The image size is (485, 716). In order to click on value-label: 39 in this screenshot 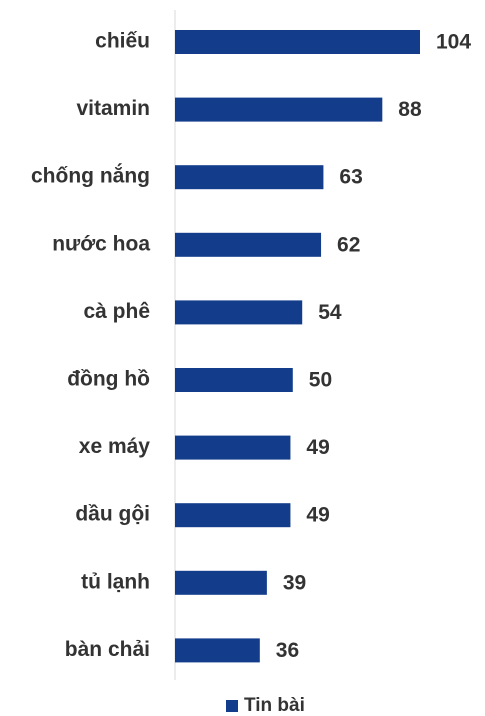, I will do `click(294, 582)`.